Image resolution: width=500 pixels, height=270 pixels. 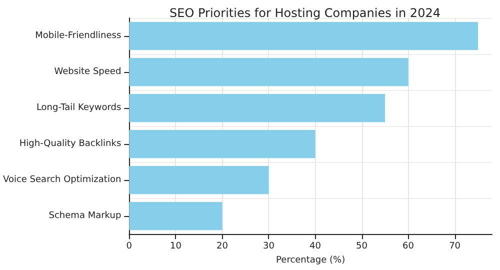 What do you see at coordinates (79, 108) in the screenshot?
I see `y-tick-label: Long-Tail Keywords` at bounding box center [79, 108].